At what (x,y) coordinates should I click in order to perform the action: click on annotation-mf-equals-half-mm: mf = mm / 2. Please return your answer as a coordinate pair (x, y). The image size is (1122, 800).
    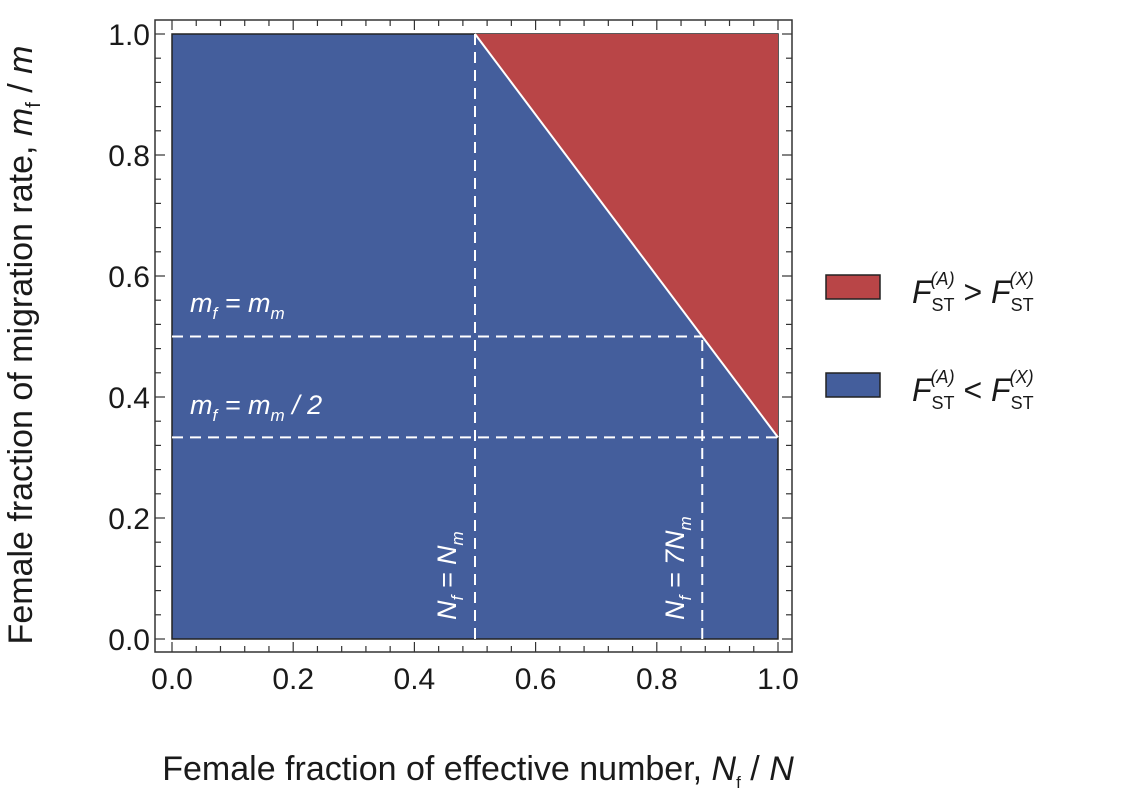
    Looking at the image, I should click on (256, 407).